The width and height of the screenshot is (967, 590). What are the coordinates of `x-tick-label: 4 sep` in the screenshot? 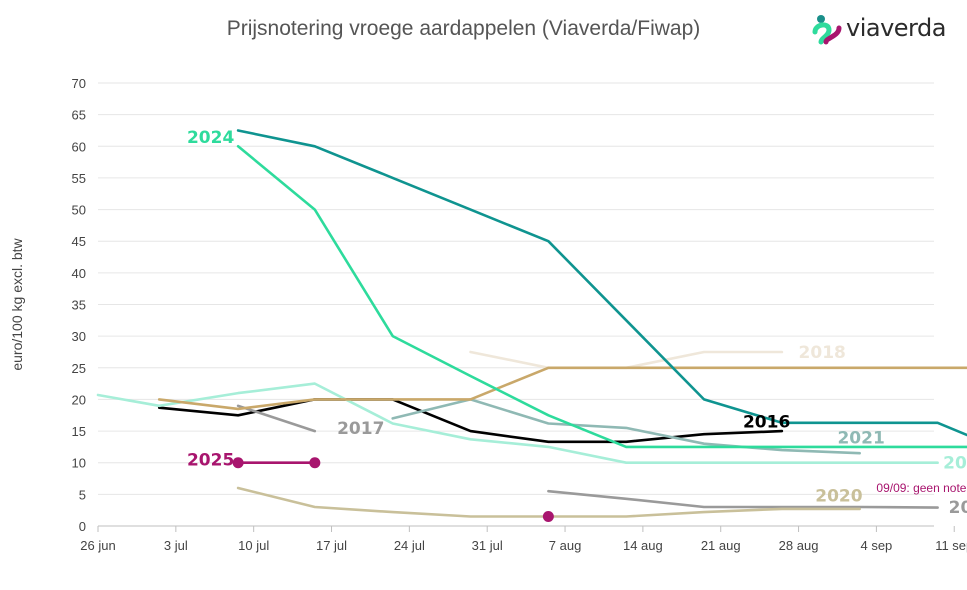 It's located at (876, 545).